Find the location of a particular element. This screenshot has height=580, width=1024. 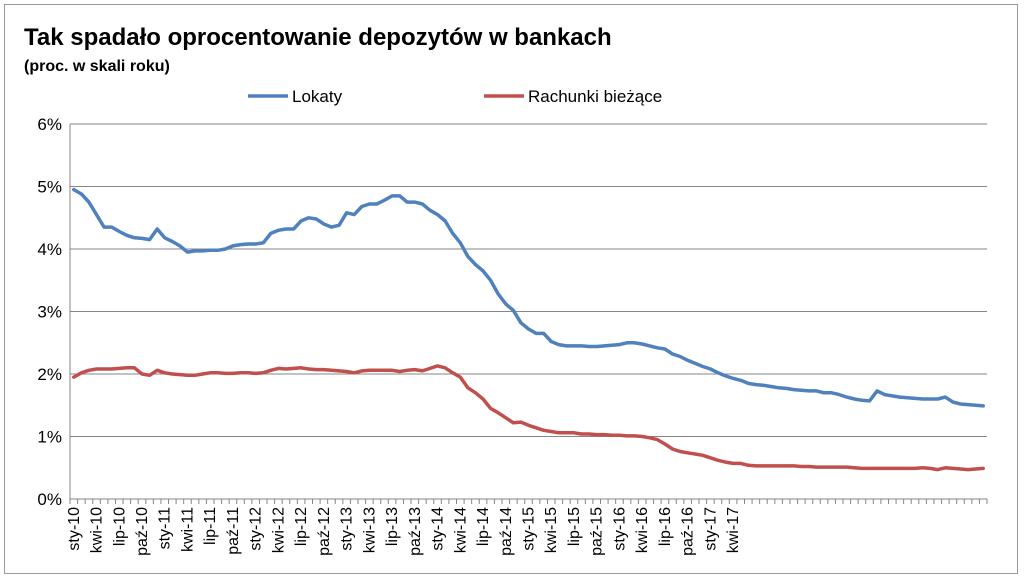

x-tick-label: sty-17 is located at coordinates (710, 529).